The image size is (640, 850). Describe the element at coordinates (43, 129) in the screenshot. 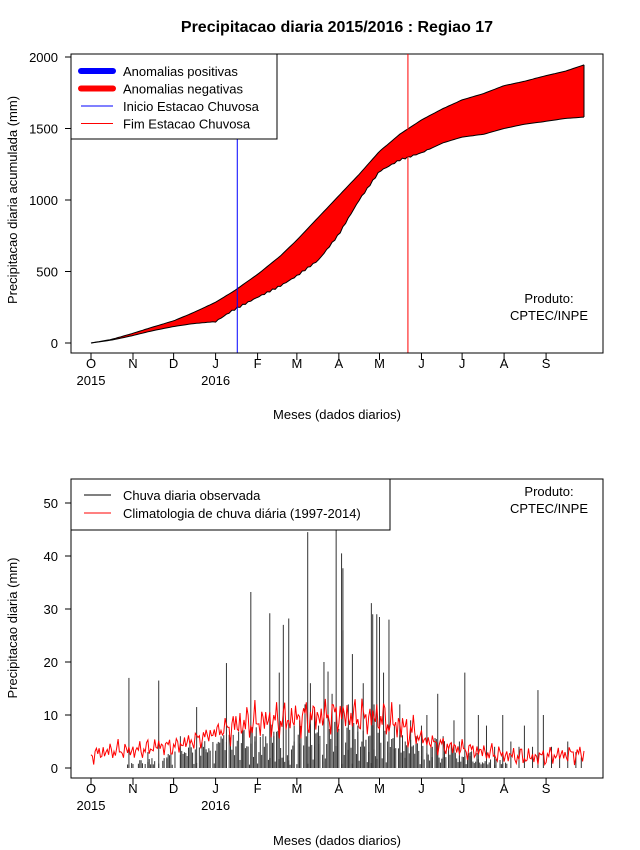

I see `y-tick-label: 1500` at that location.